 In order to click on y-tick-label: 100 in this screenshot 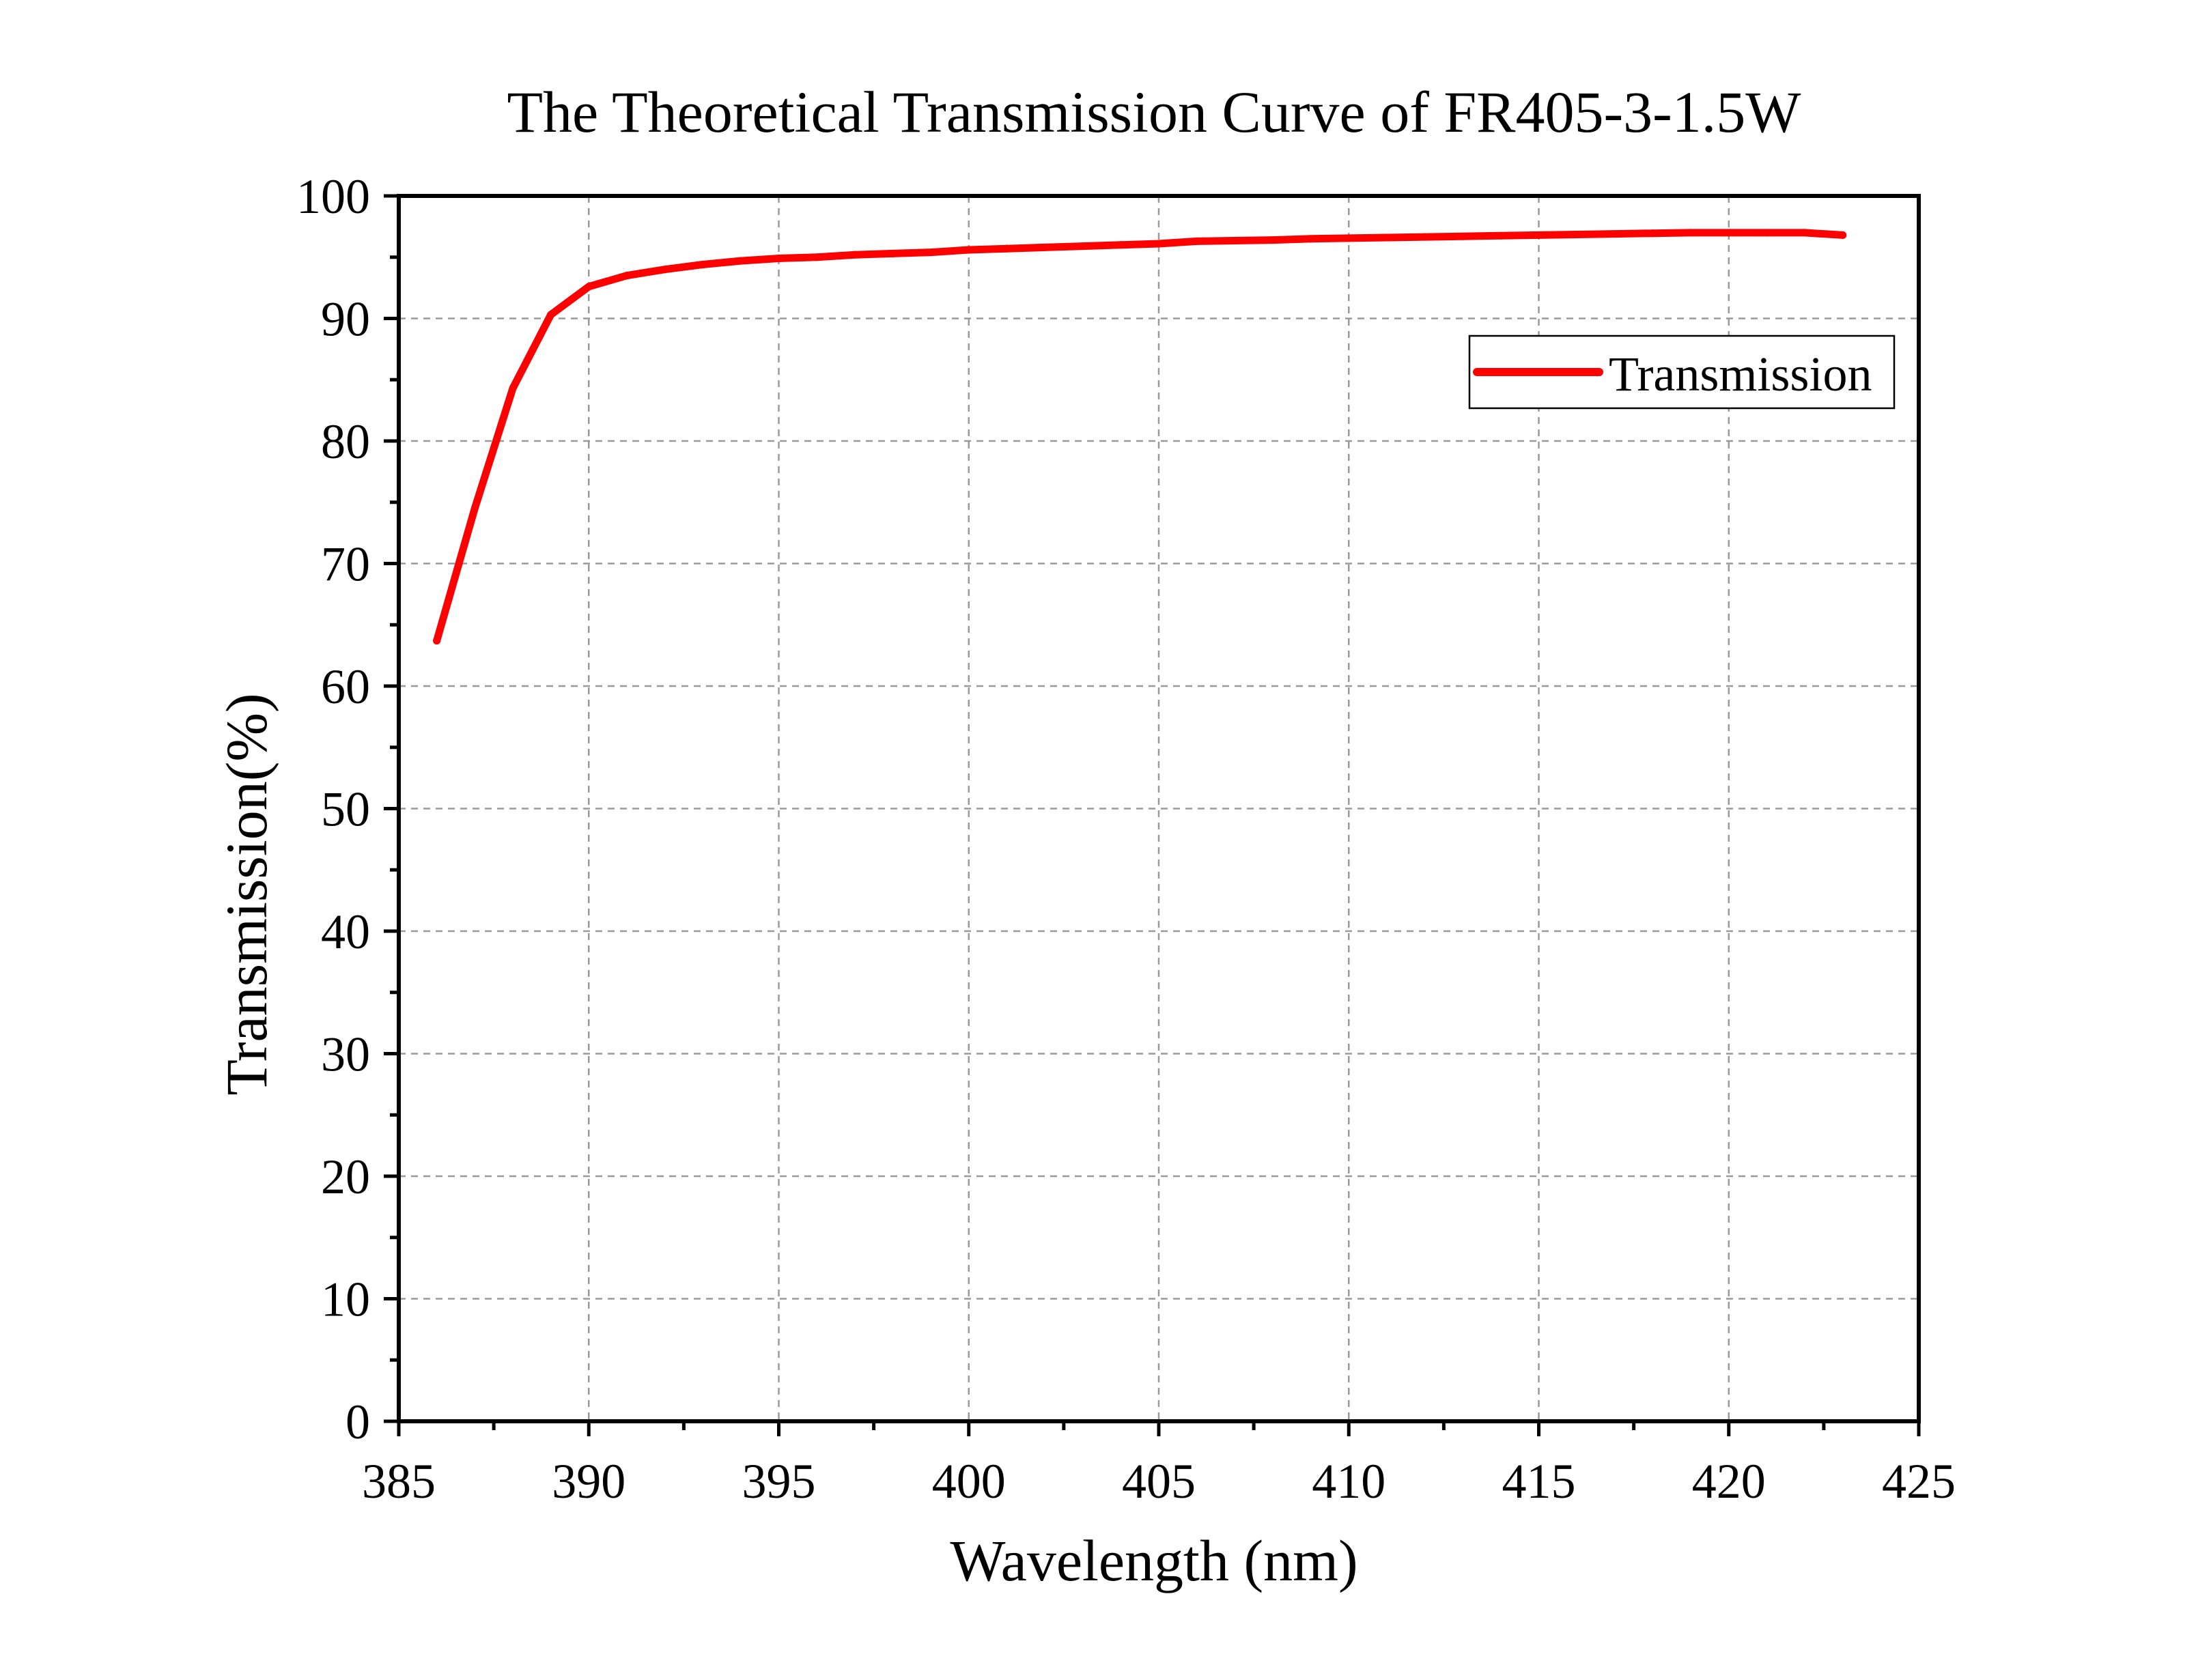, I will do `click(333, 196)`.